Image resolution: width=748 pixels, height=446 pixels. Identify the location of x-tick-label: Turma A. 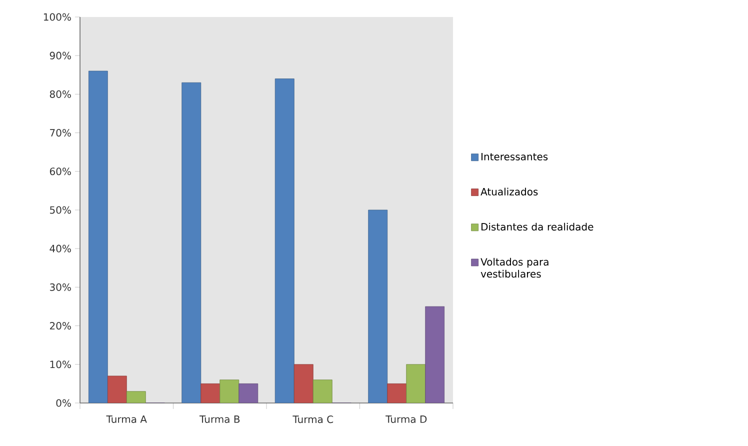
(126, 419).